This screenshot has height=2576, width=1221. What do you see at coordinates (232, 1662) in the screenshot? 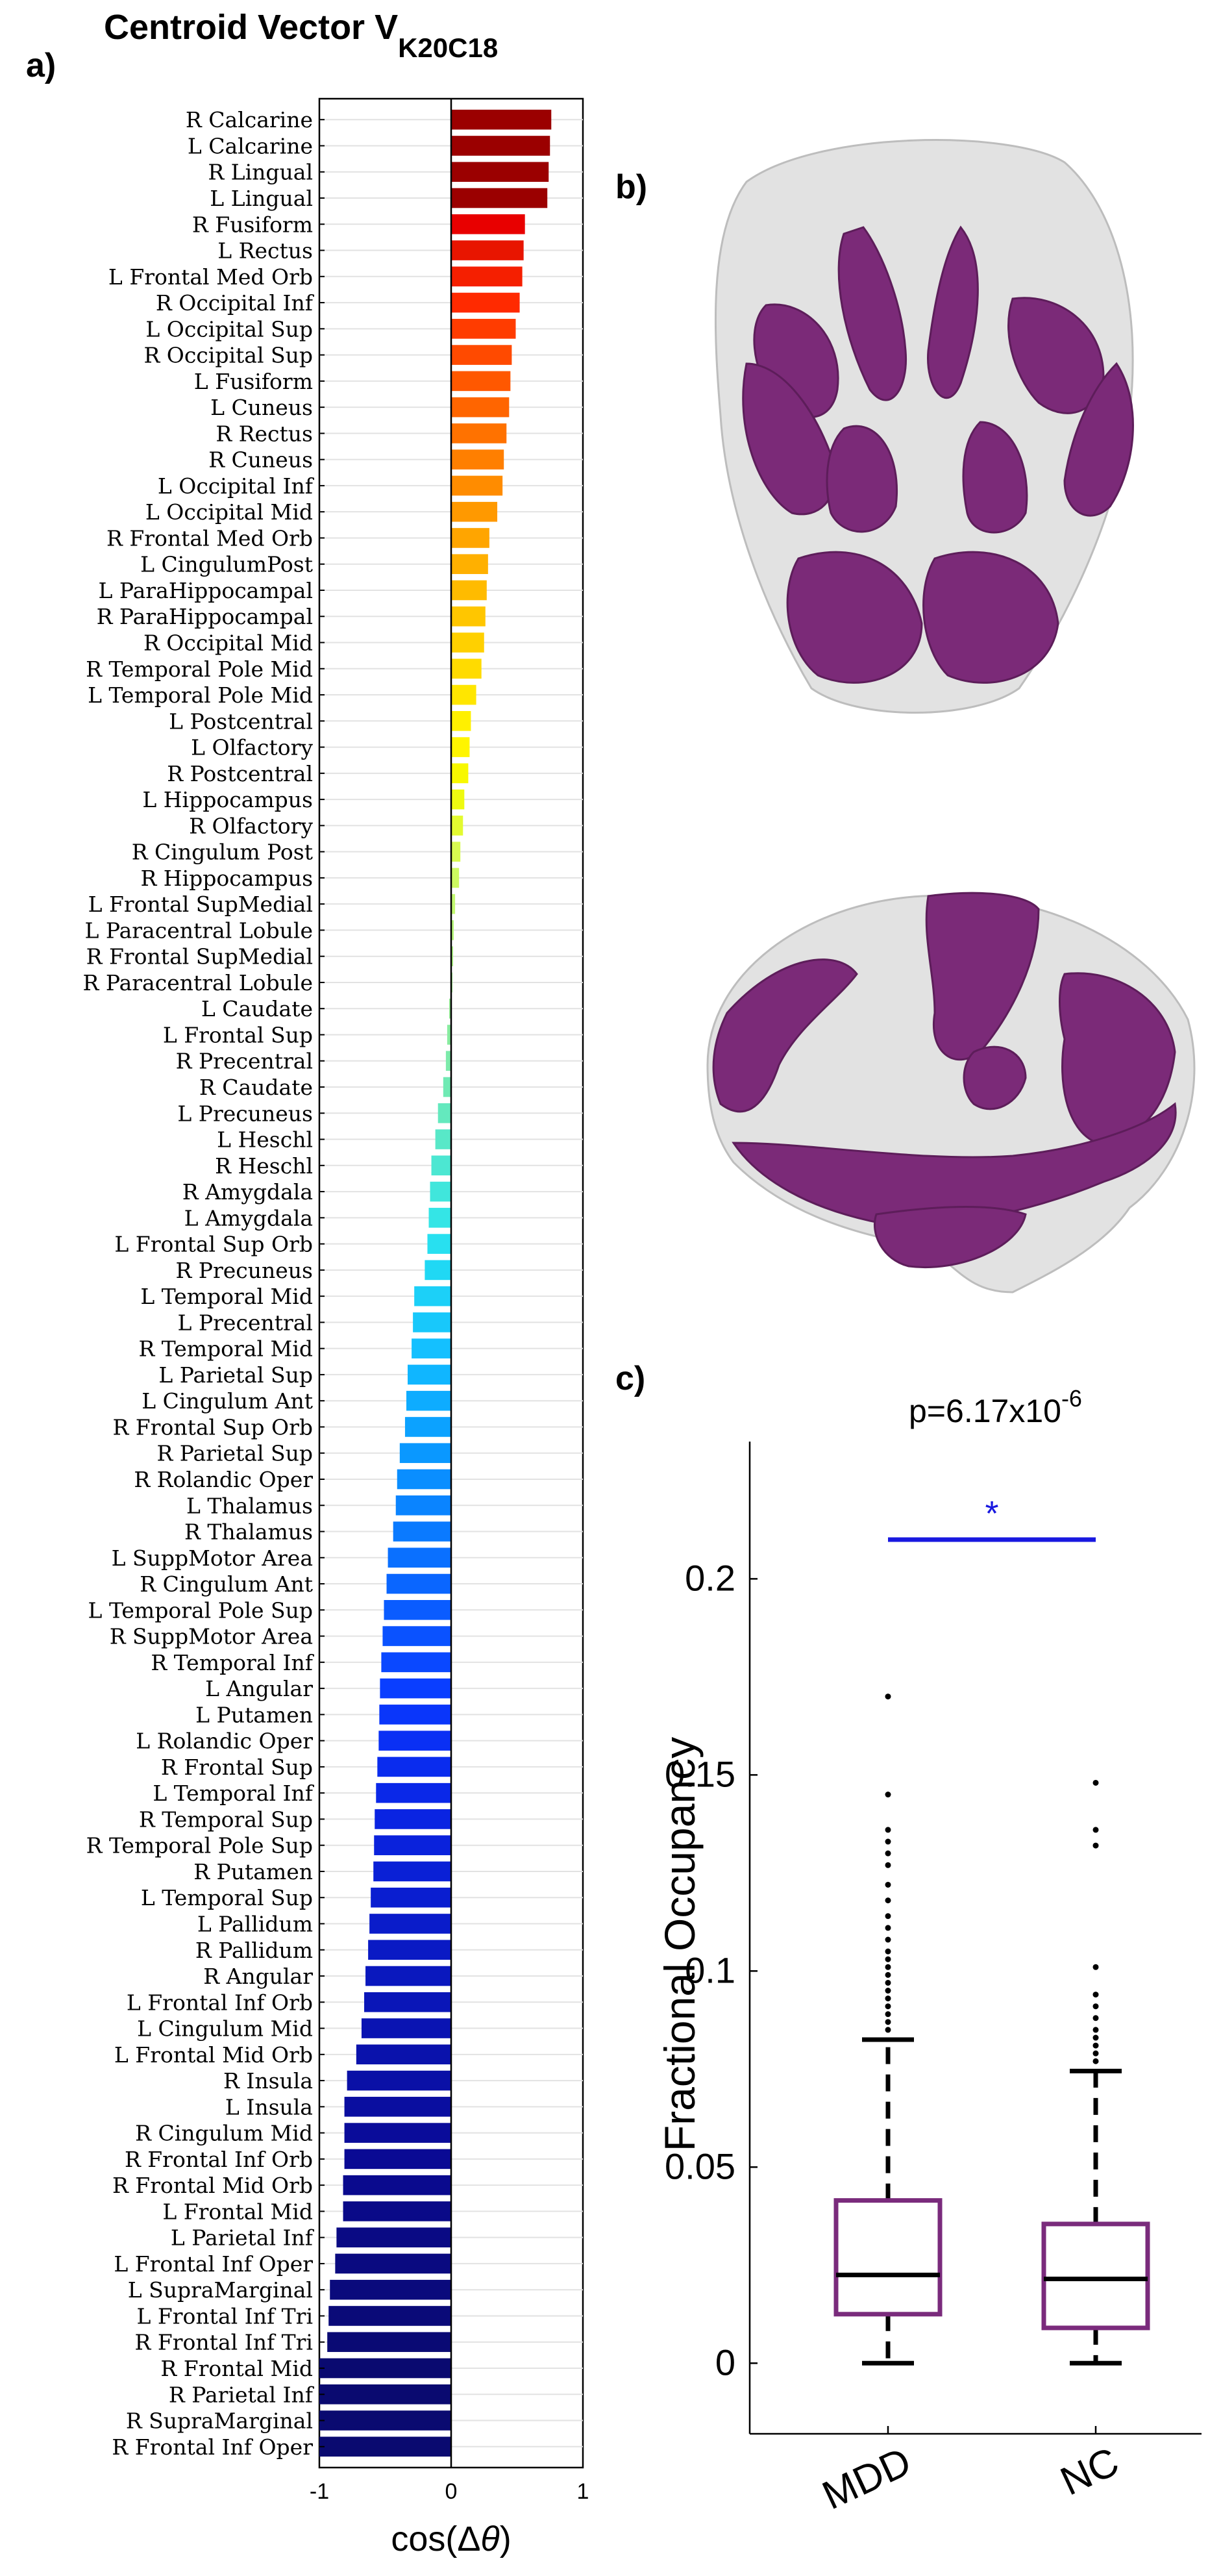
I see `bar-category-label: R Temporal Inf` at bounding box center [232, 1662].